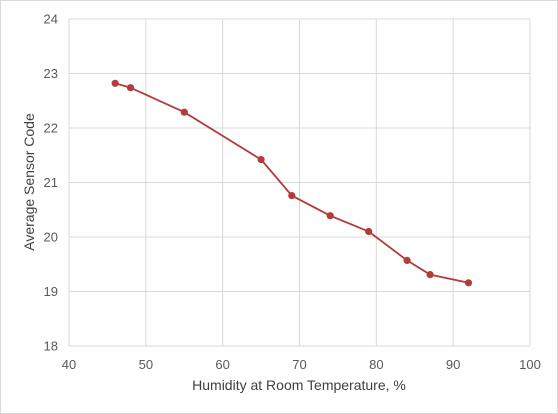 The height and width of the screenshot is (414, 558). I want to click on y-tick-labels: 18 19 20 21 22 23 24, so click(51, 183).